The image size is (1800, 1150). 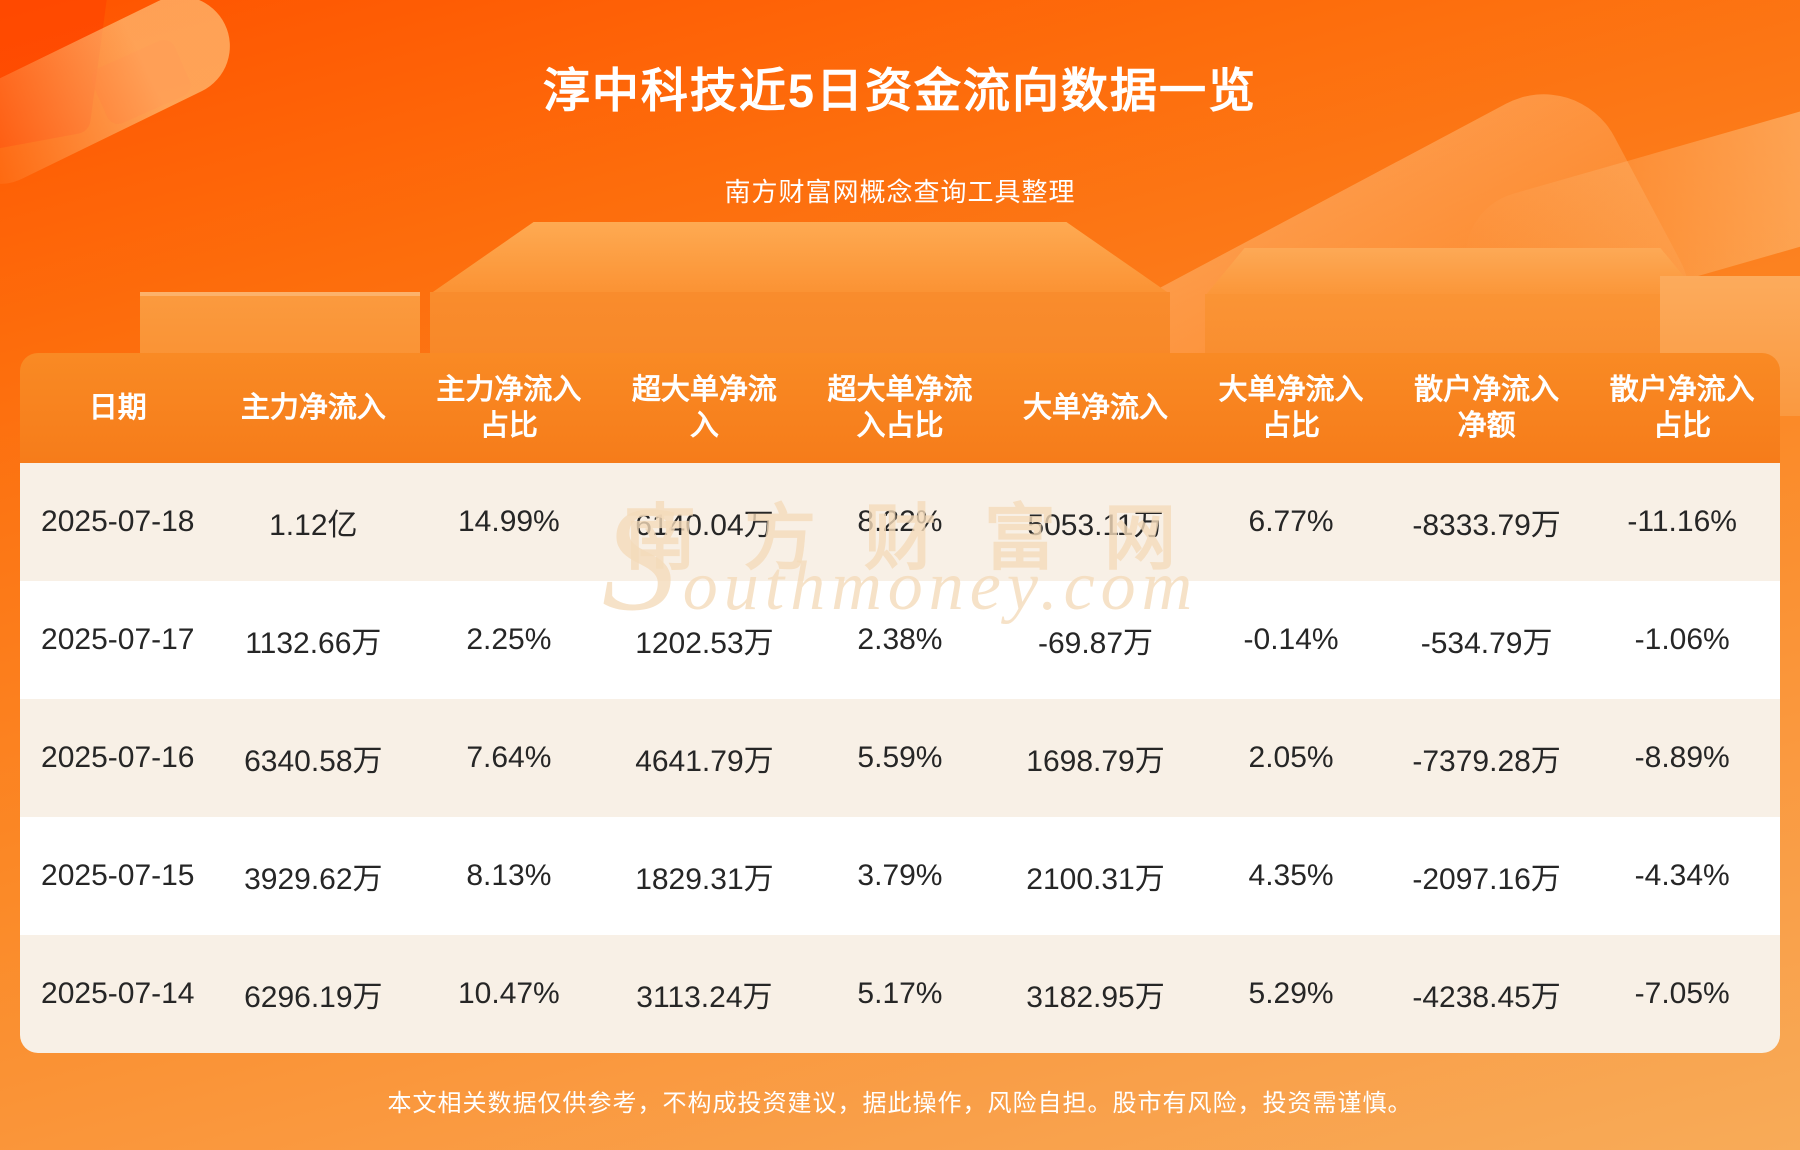 I want to click on table-cell: 5053.11万, so click(x=1095, y=525).